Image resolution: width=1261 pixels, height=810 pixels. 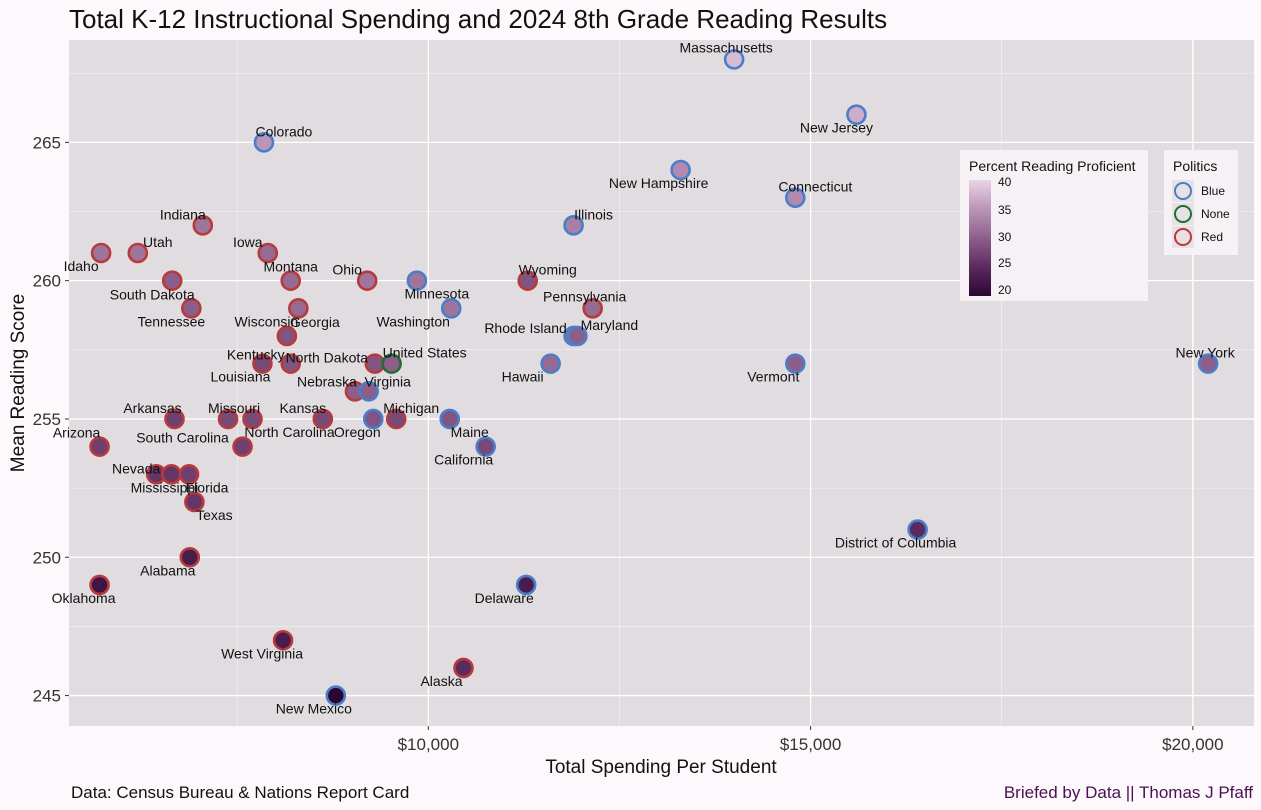 What do you see at coordinates (289, 432) in the screenshot?
I see `point-label: North Carolina` at bounding box center [289, 432].